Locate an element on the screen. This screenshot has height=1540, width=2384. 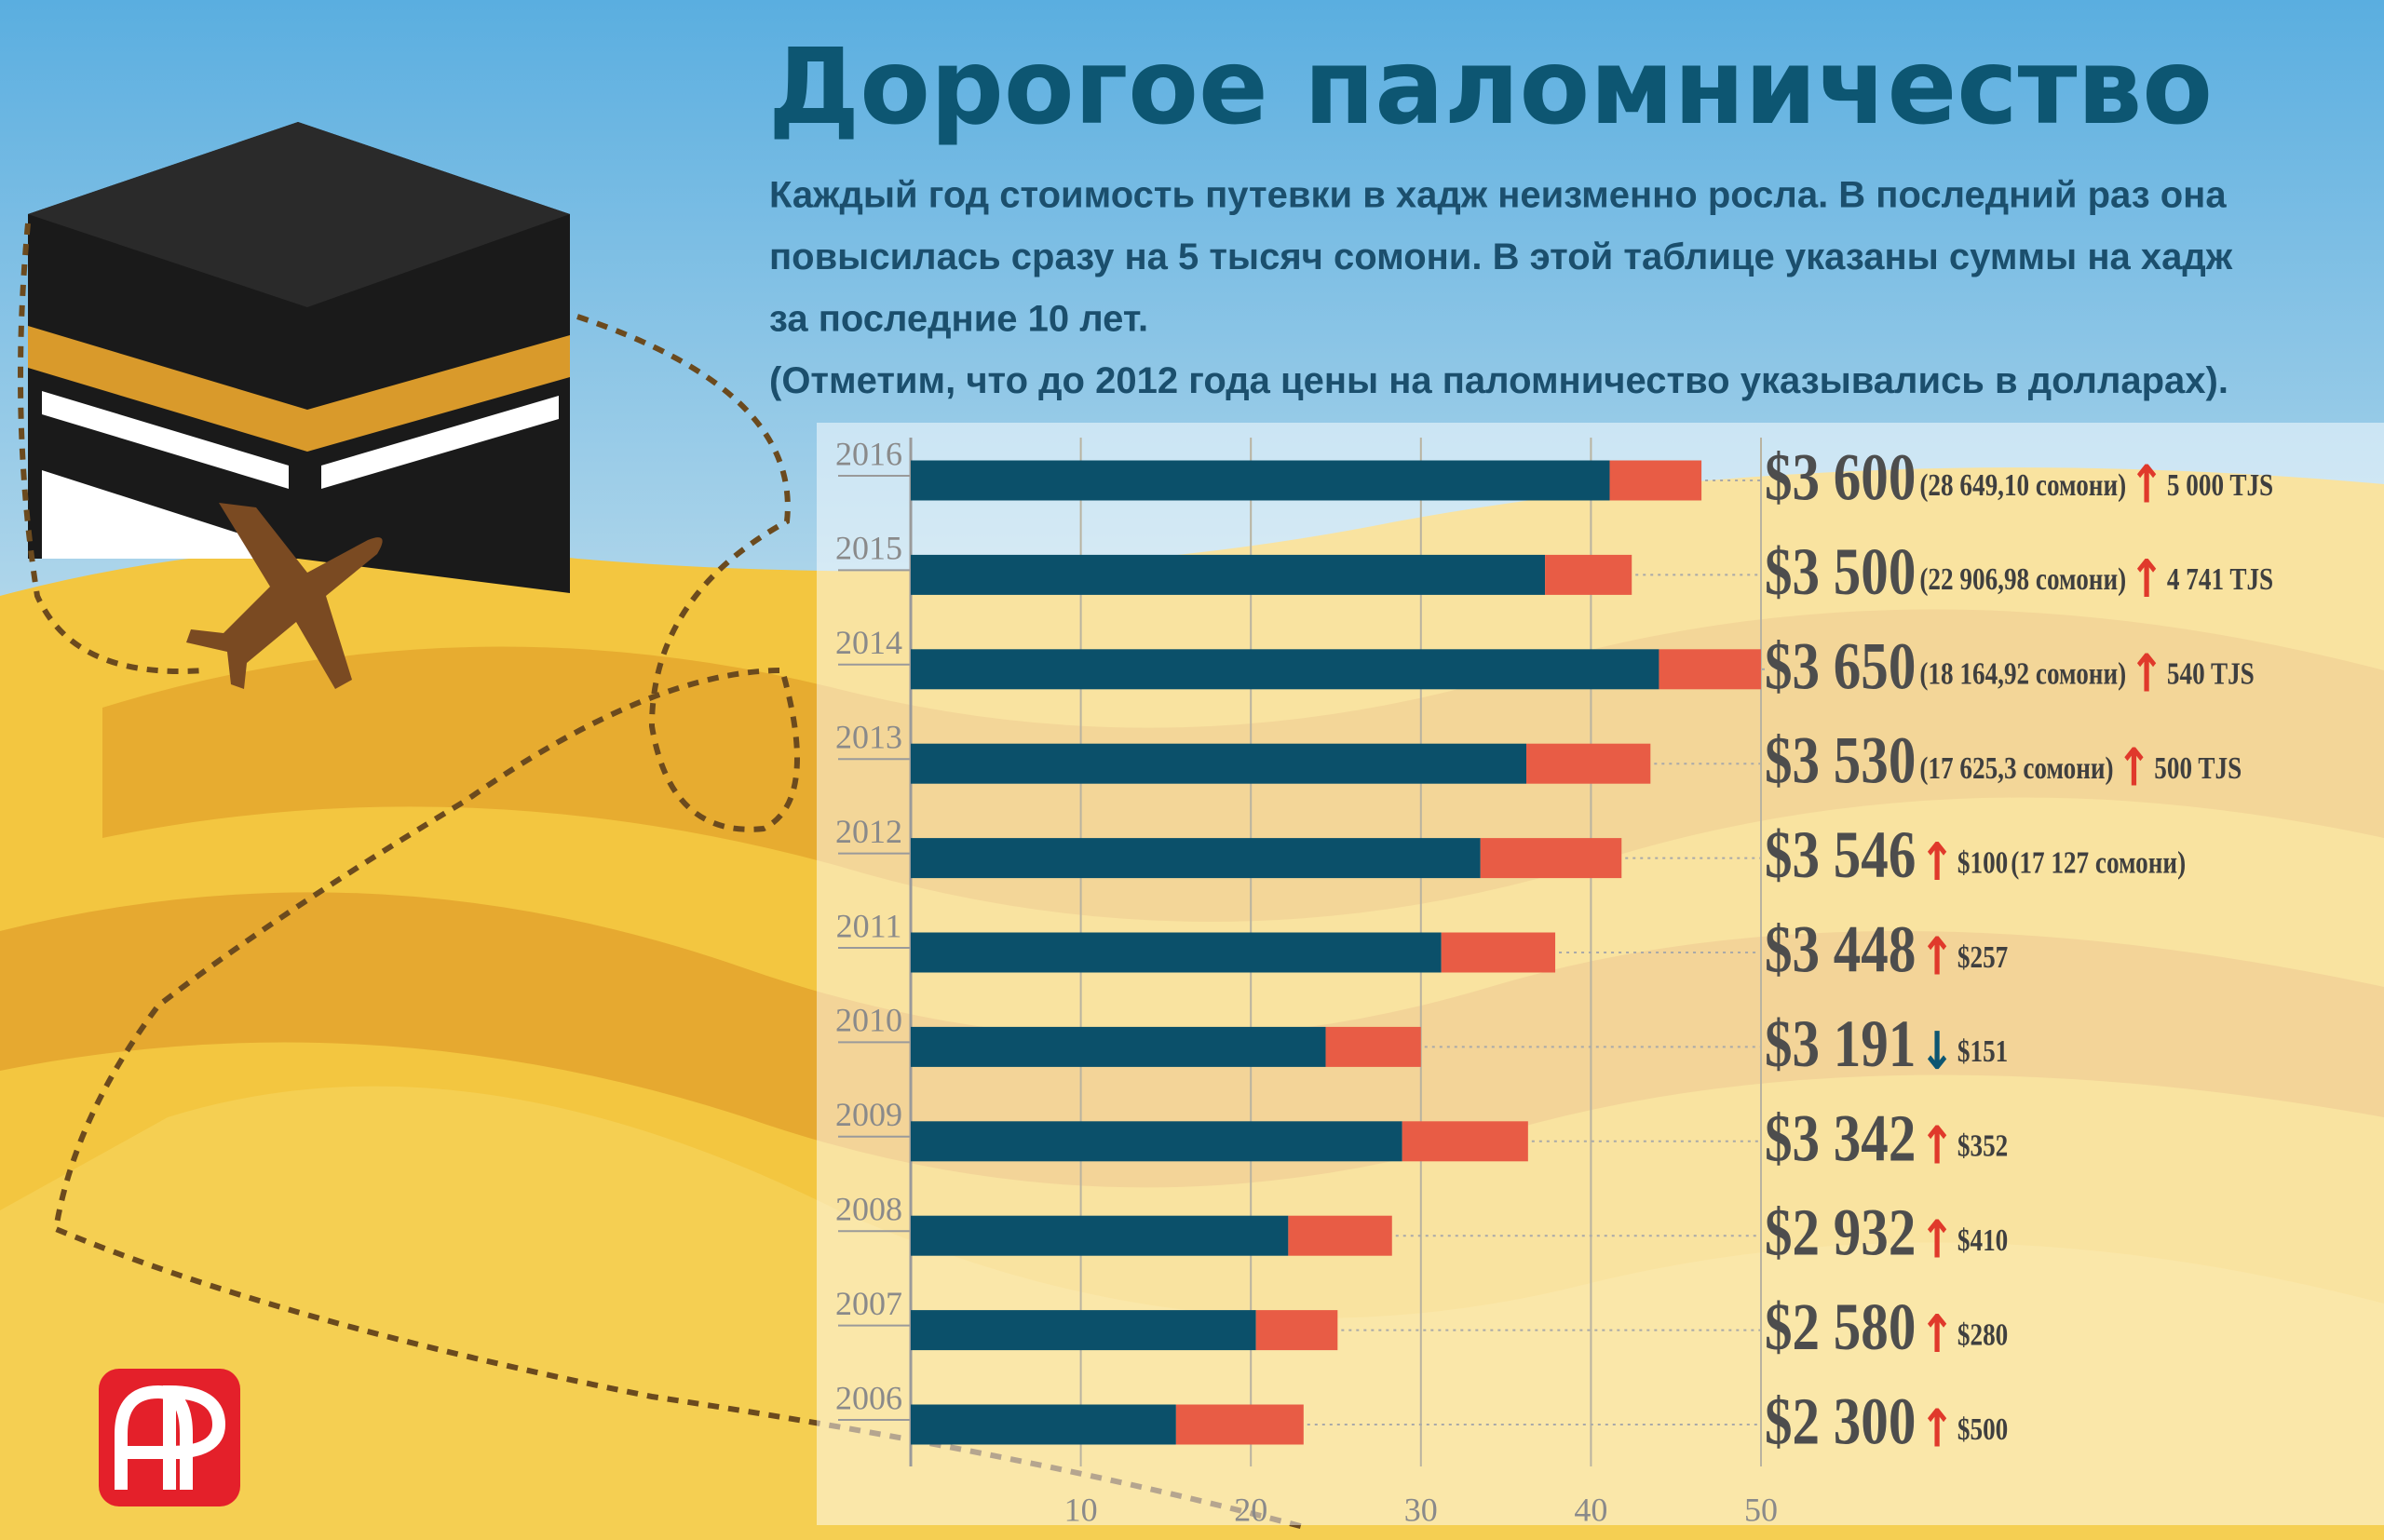
price-label: $3 448 is located at coordinates (1840, 949).